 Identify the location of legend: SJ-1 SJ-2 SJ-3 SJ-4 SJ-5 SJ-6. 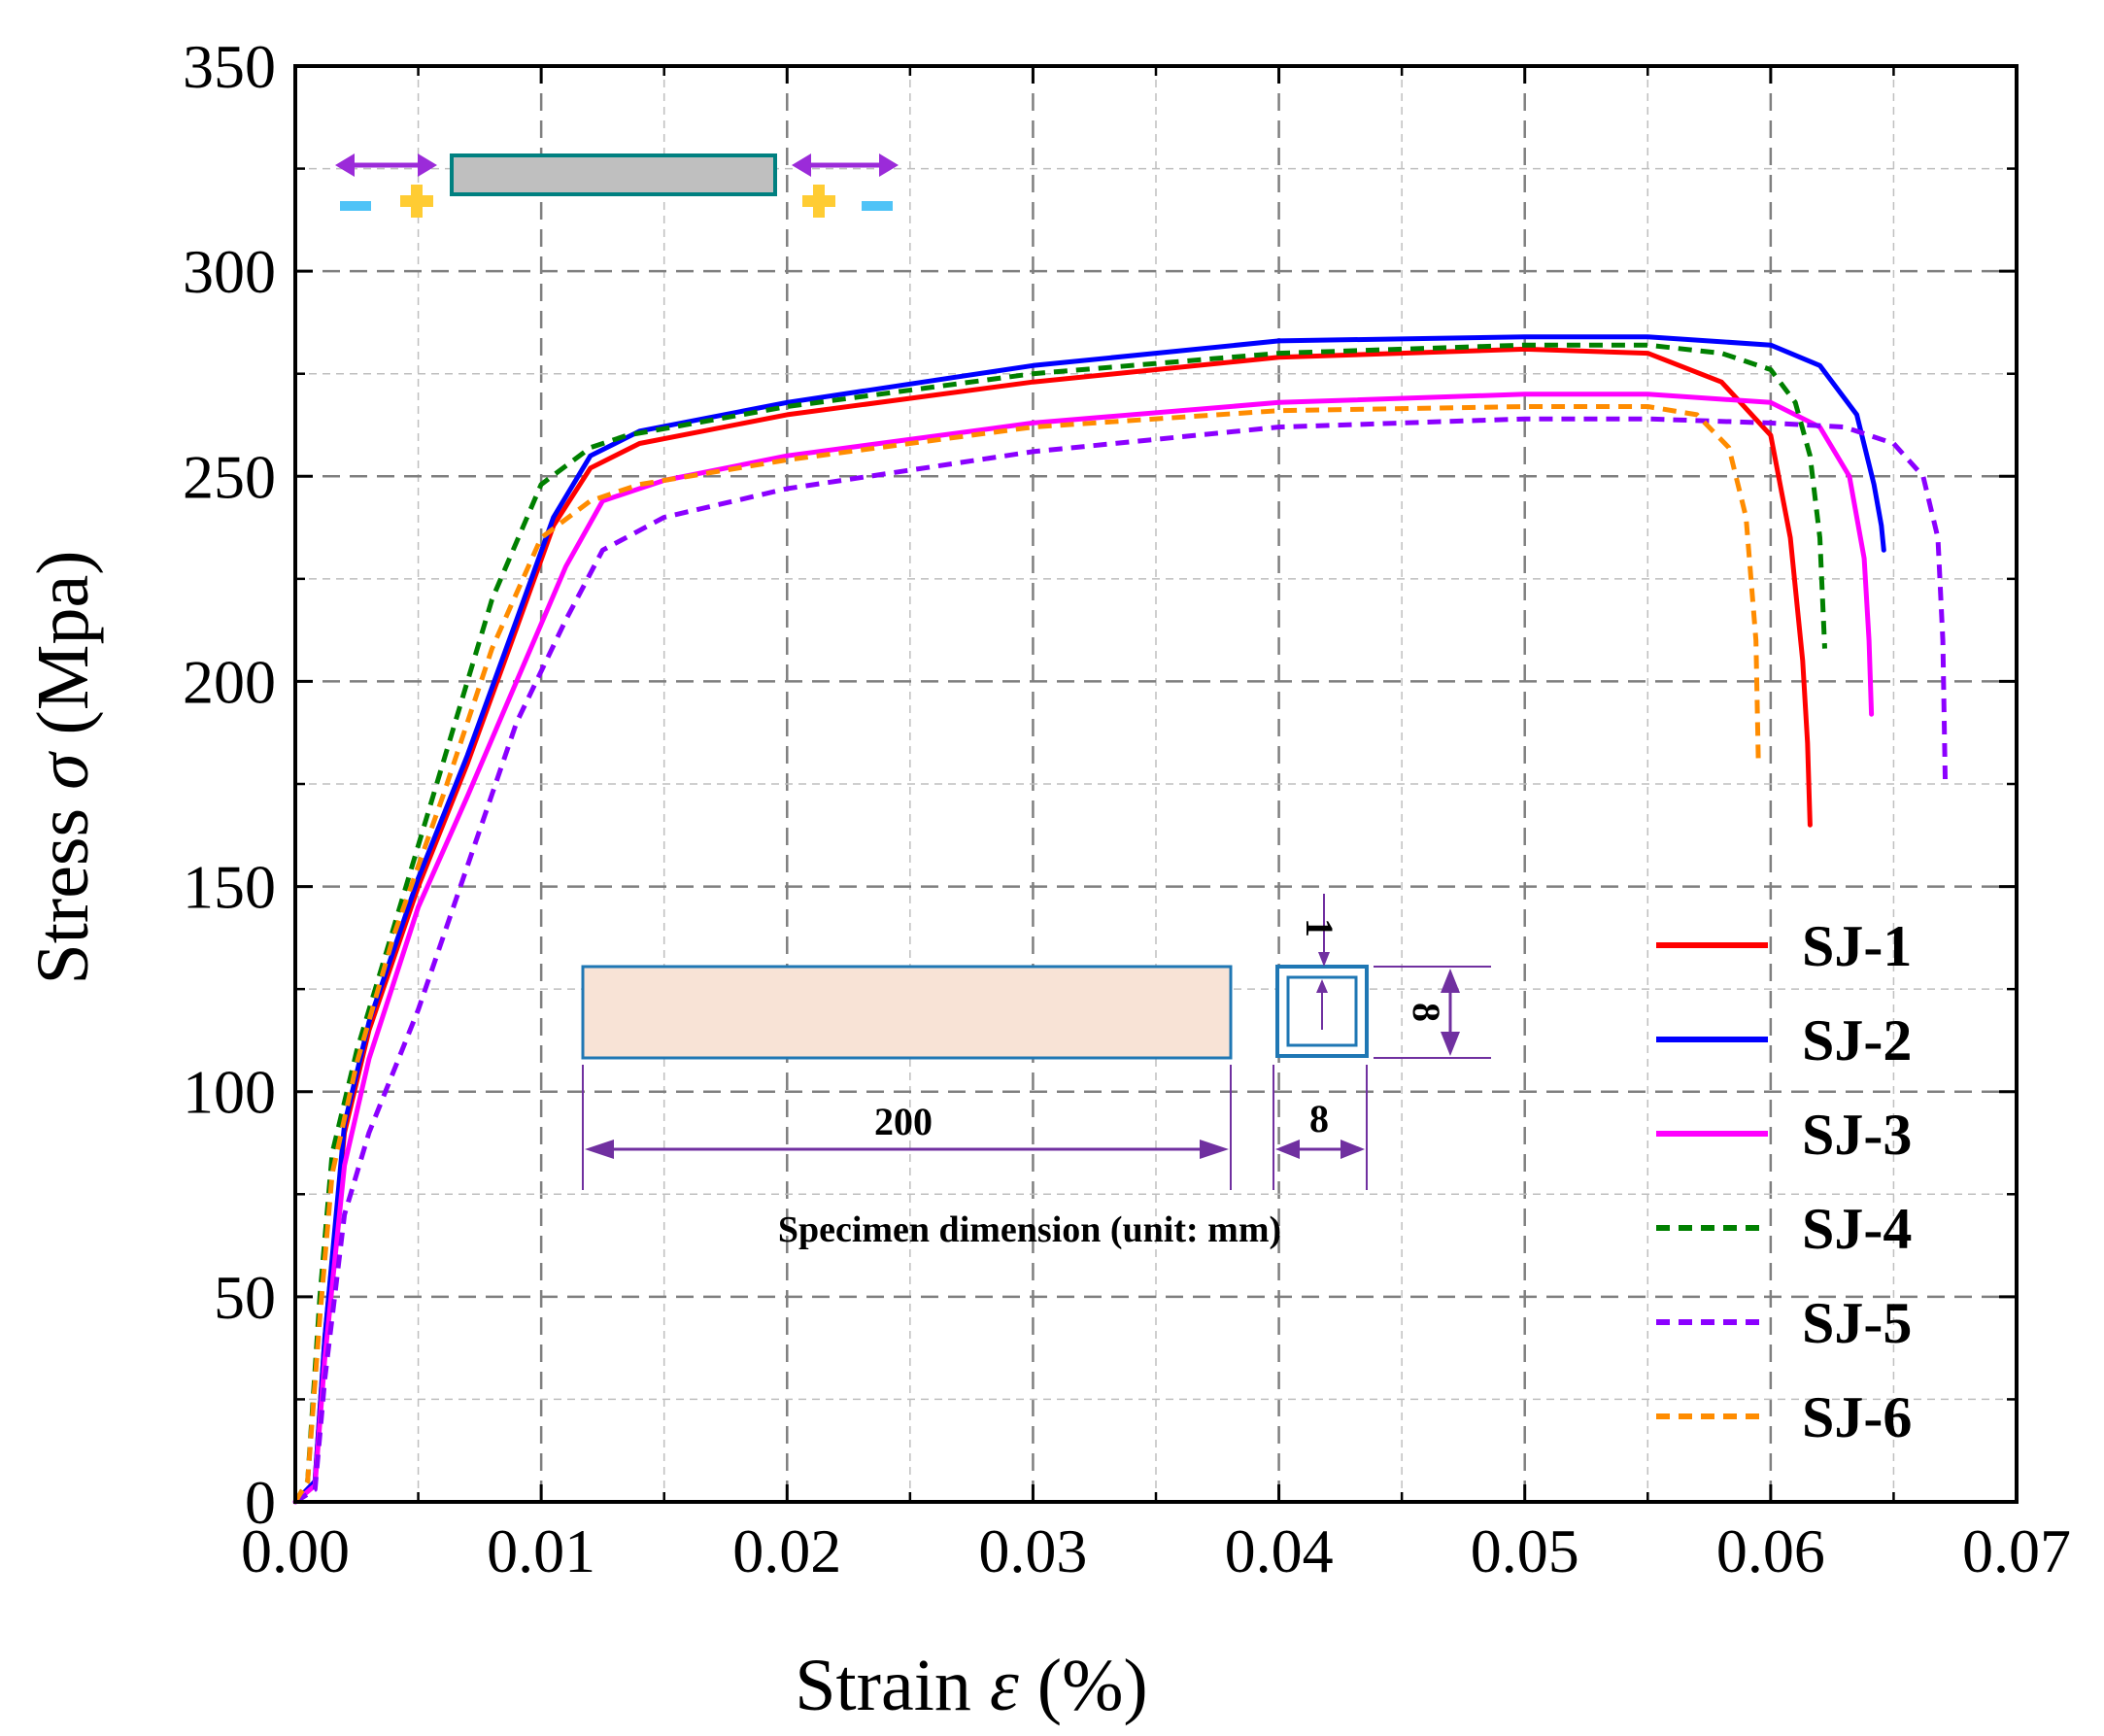
(1784, 1181).